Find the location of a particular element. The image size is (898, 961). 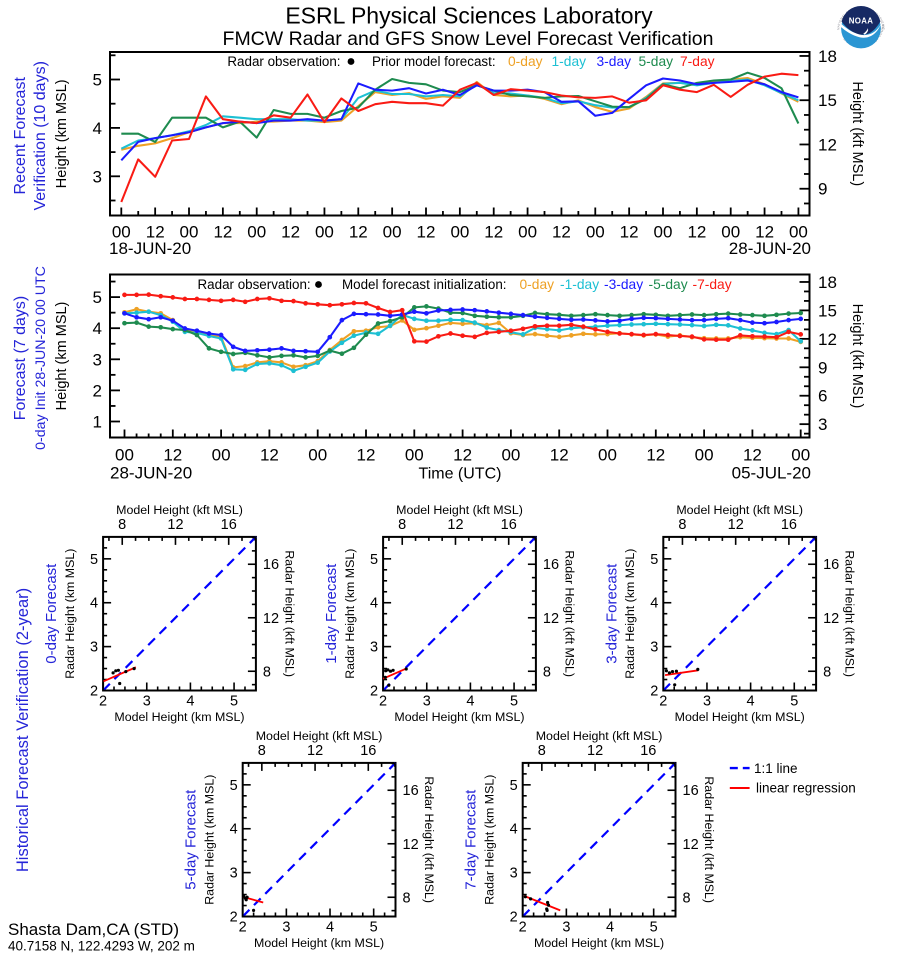

svg-text: 18-JUN-20 is located at coordinates (150, 248).